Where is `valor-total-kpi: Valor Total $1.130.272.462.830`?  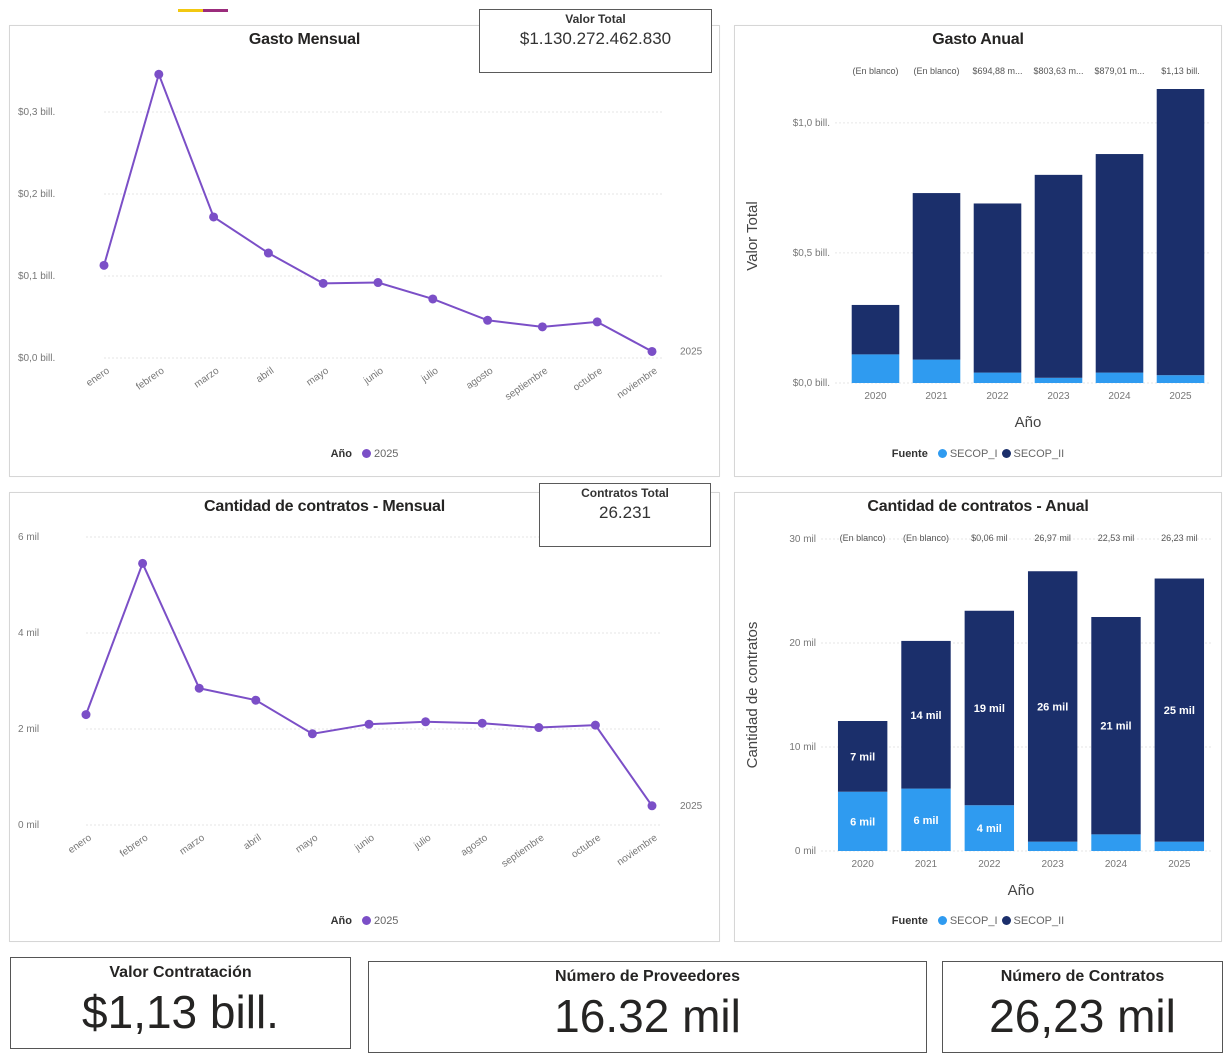
valor-total-kpi: Valor Total $1.130.272.462.830 is located at coordinates (595, 41).